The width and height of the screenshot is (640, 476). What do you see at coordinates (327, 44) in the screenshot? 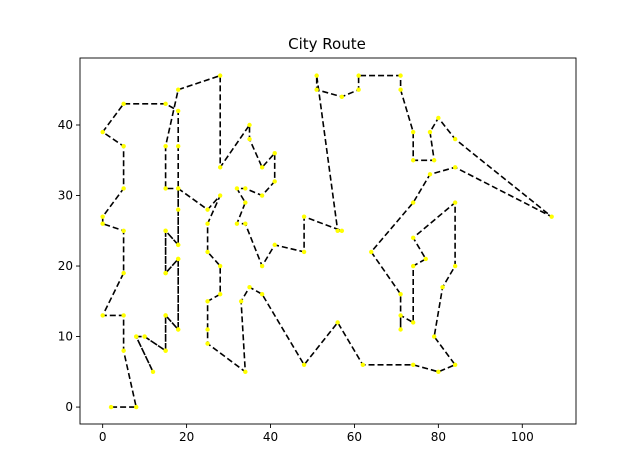
I see `chart-title: City Route` at bounding box center [327, 44].